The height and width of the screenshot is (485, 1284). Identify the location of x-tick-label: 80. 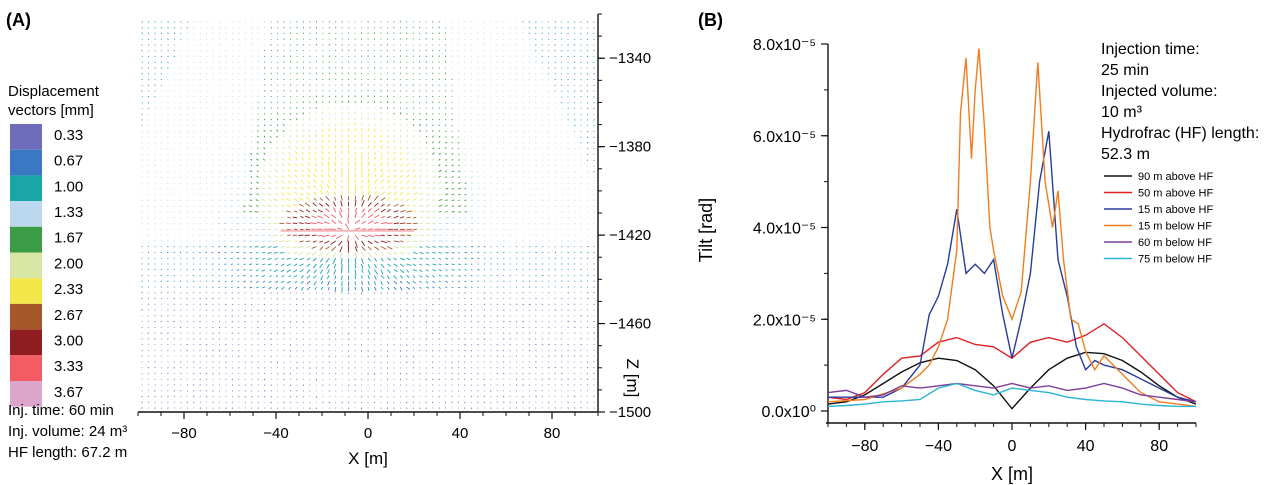
(1159, 446).